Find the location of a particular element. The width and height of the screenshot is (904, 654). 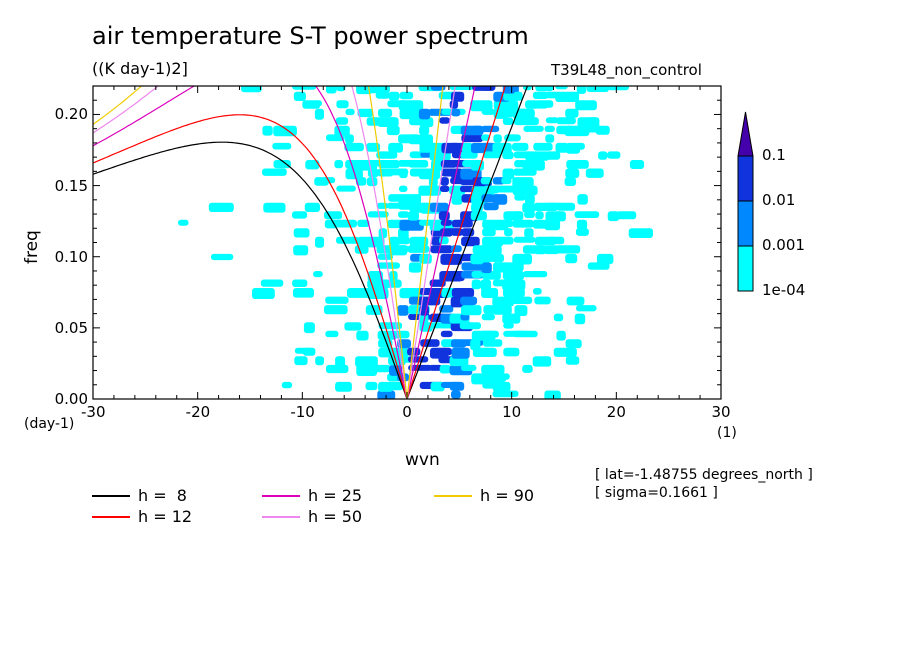

x-tick-label: -10 is located at coordinates (302, 412).